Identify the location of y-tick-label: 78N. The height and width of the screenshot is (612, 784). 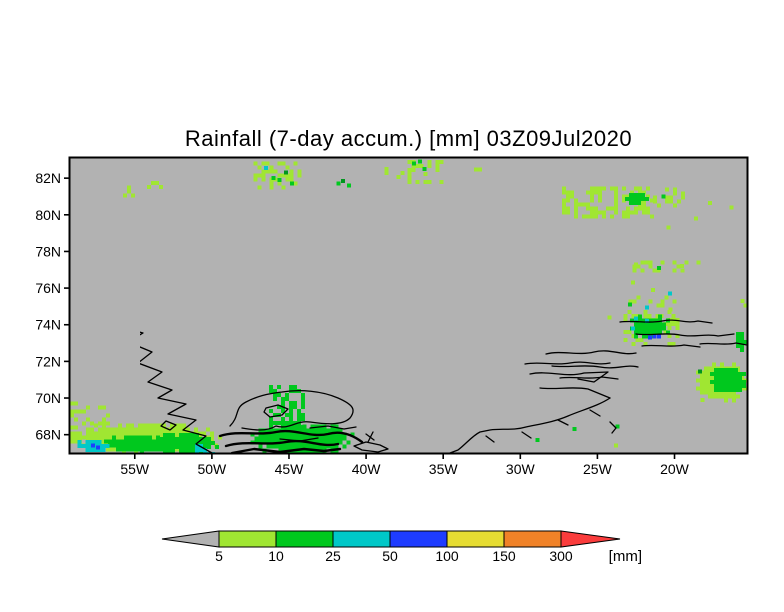
(48, 251).